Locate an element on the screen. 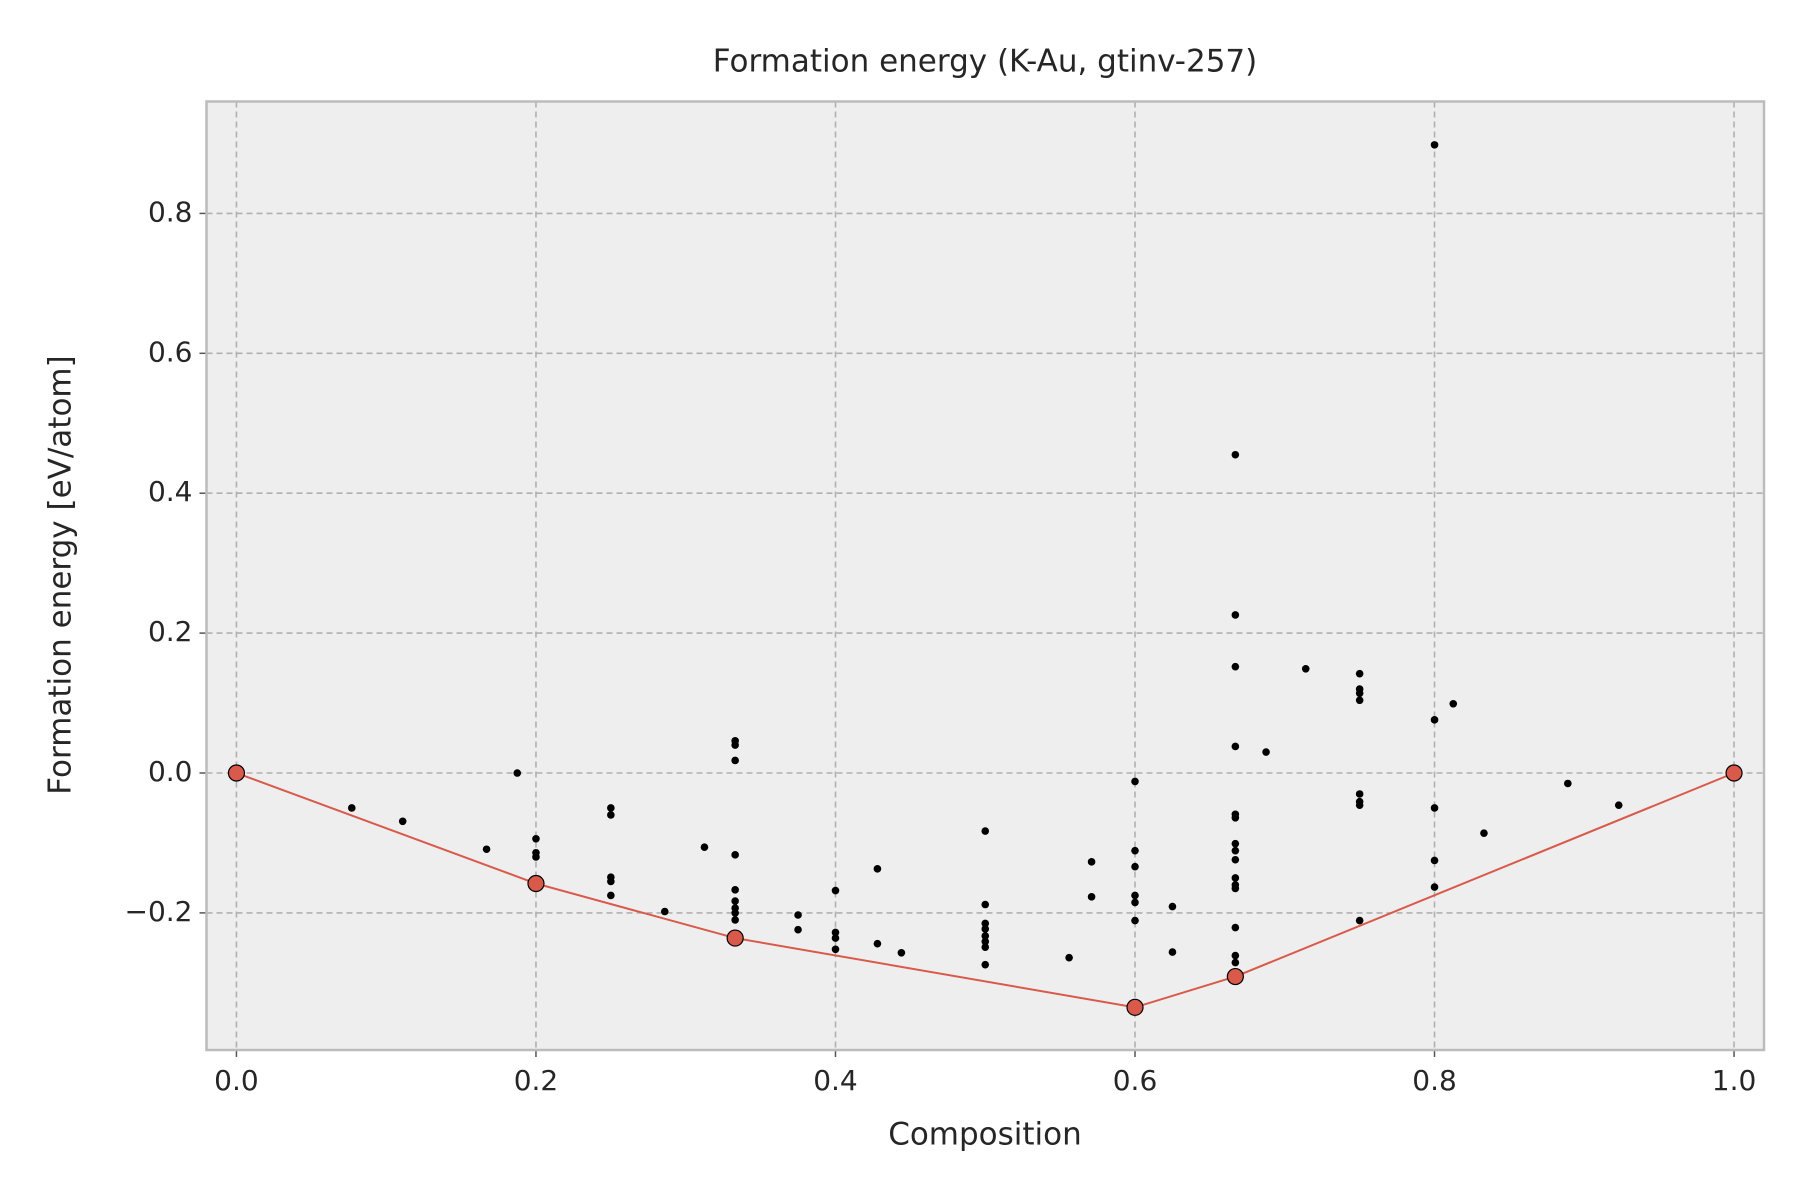 The image size is (1800, 1200). y-tick-label: 0.4 is located at coordinates (170, 491).